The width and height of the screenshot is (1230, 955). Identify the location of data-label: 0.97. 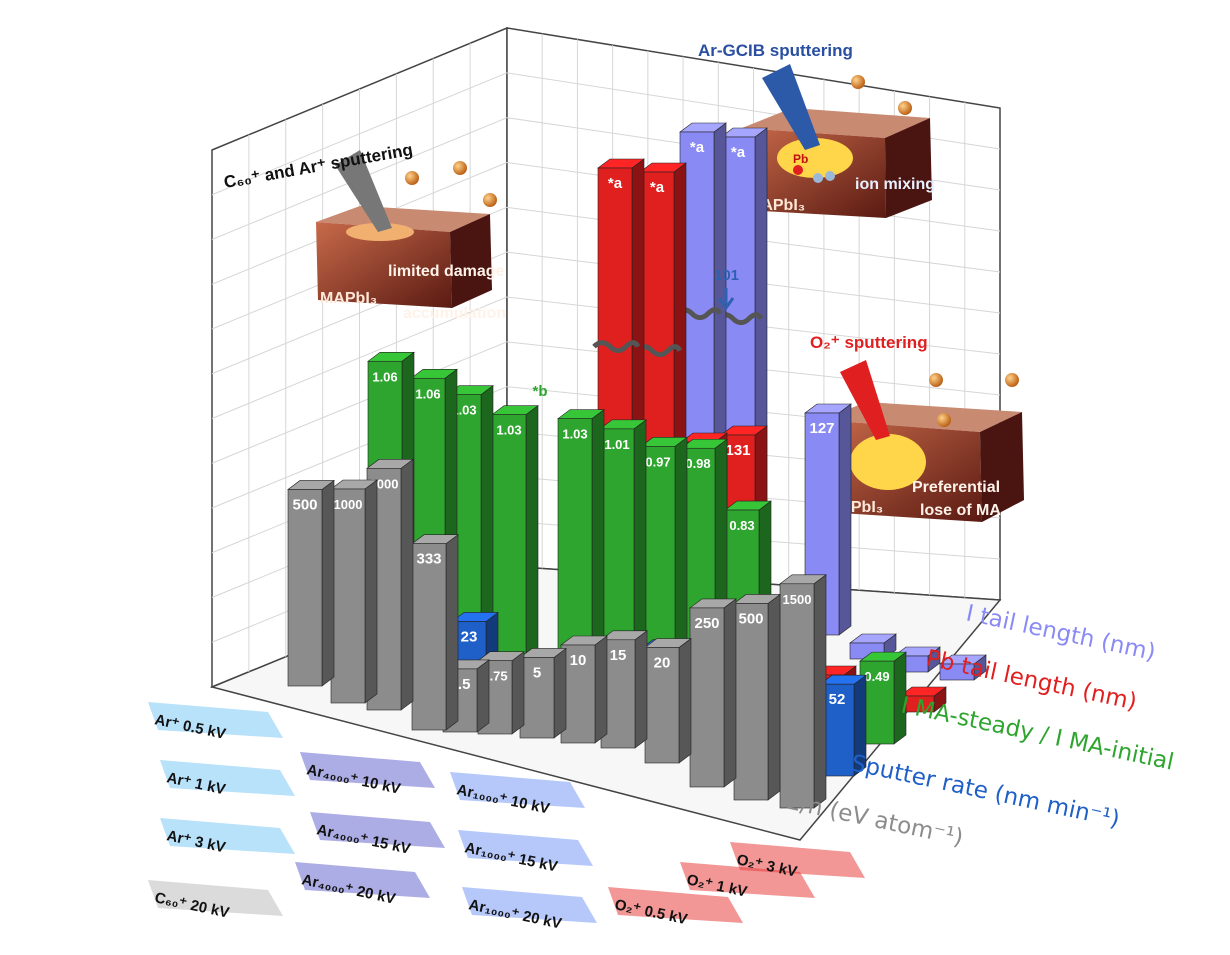
(657, 461).